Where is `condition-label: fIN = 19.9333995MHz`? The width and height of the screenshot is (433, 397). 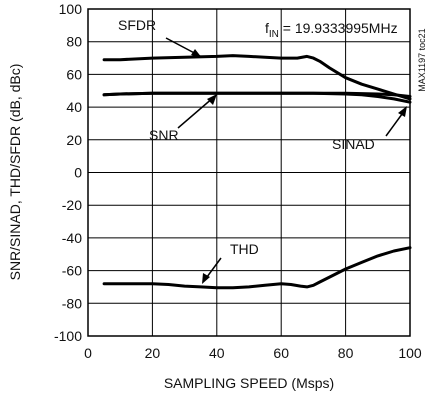
condition-label: fIN = 19.9333995MHz is located at coordinates (331, 30).